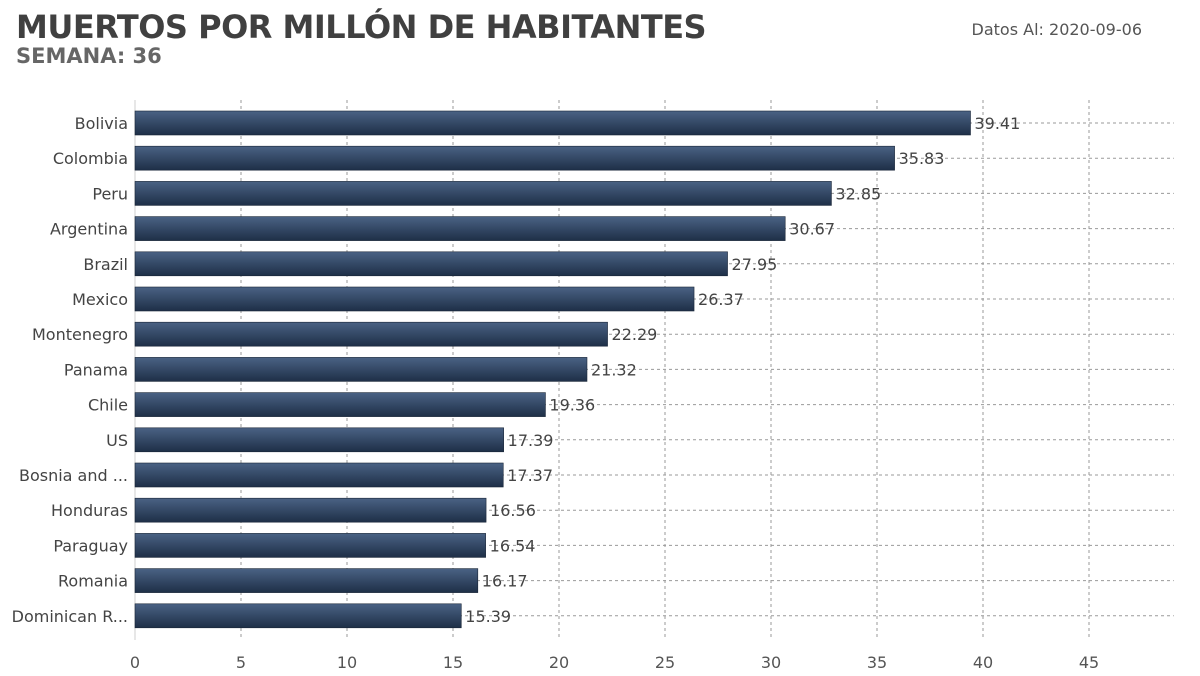 The width and height of the screenshot is (1200, 676). Describe the element at coordinates (101, 123) in the screenshot. I see `category-label: Bolivia` at that location.